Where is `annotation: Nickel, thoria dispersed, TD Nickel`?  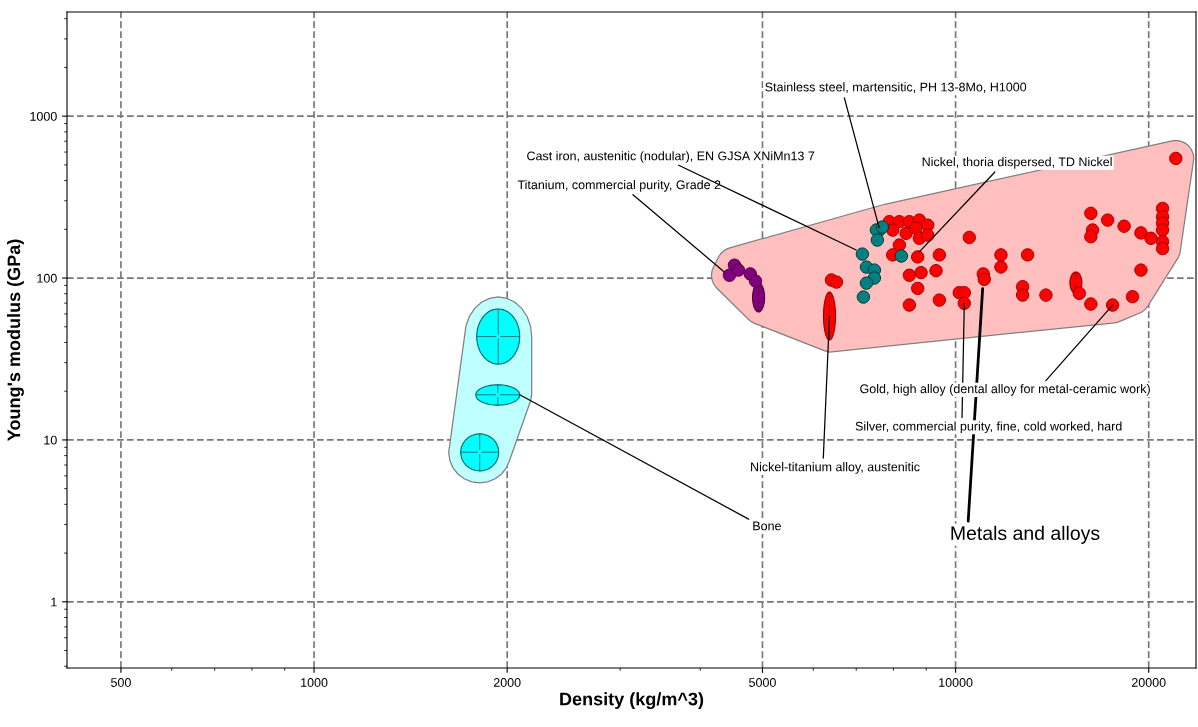 annotation: Nickel, thoria dispersed, TD Nickel is located at coordinates (1017, 163).